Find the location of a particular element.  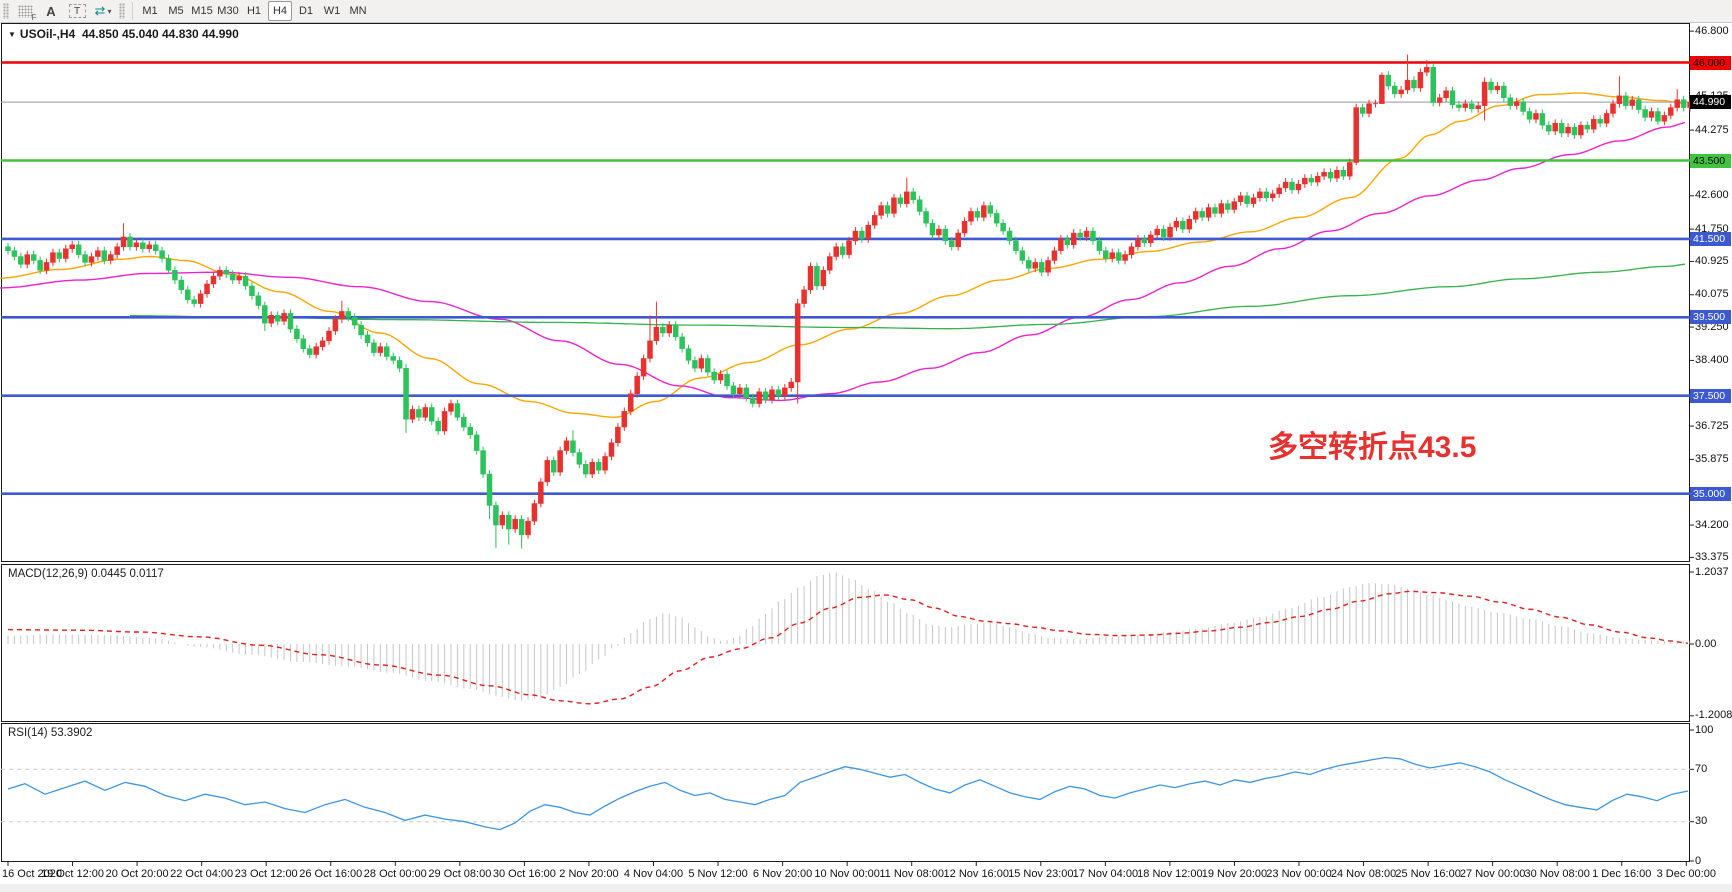

price-tick-34.200: 34.200 is located at coordinates (1712, 524).